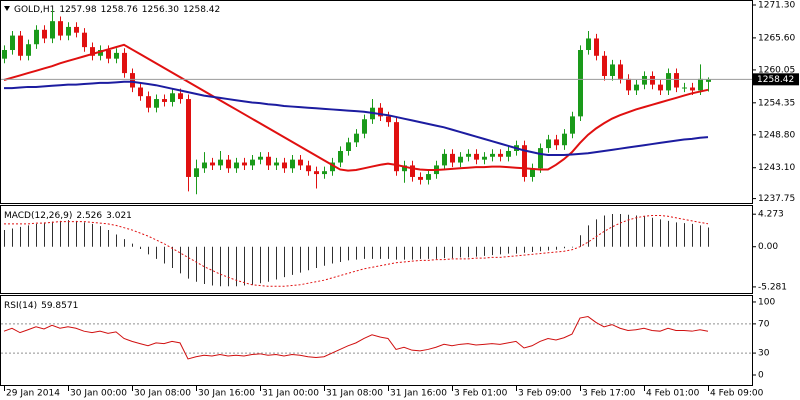 The width and height of the screenshot is (800, 400). I want to click on rsi-value: 59.8571, so click(59, 306).